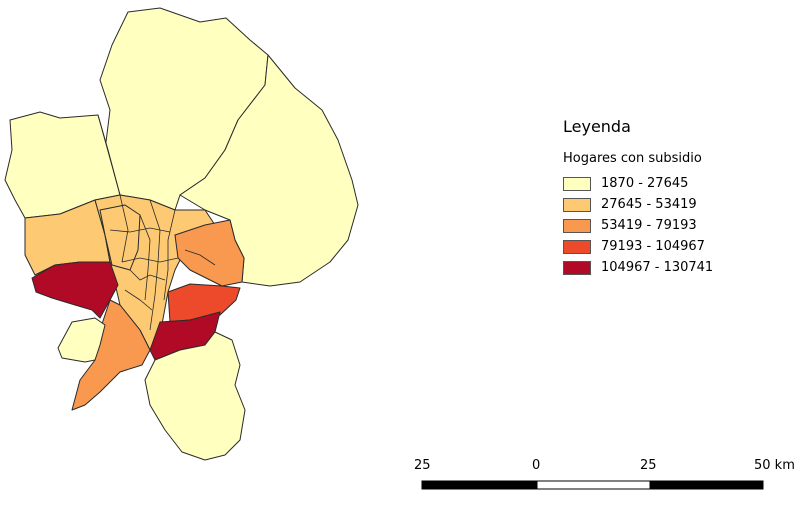 The width and height of the screenshot is (800, 505). Describe the element at coordinates (657, 267) in the screenshot. I see `legend-label: 104967 - 130741` at that location.